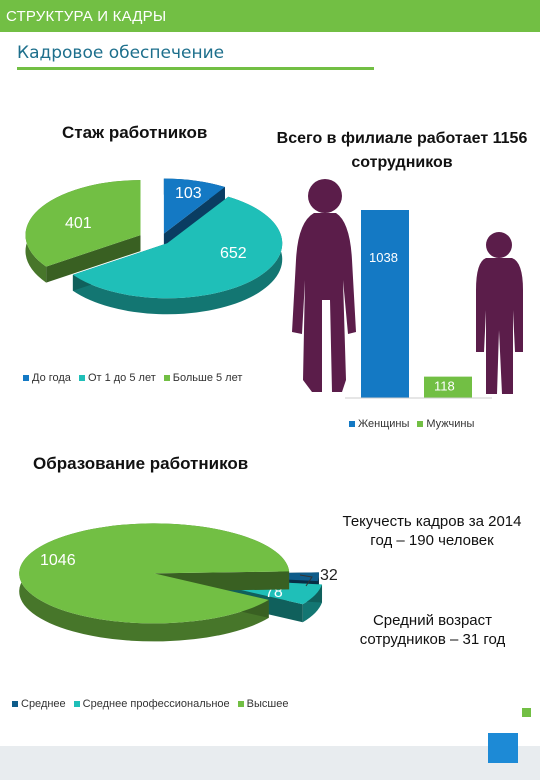 The height and width of the screenshot is (780, 540). I want to click on data-label: 103, so click(188, 193).